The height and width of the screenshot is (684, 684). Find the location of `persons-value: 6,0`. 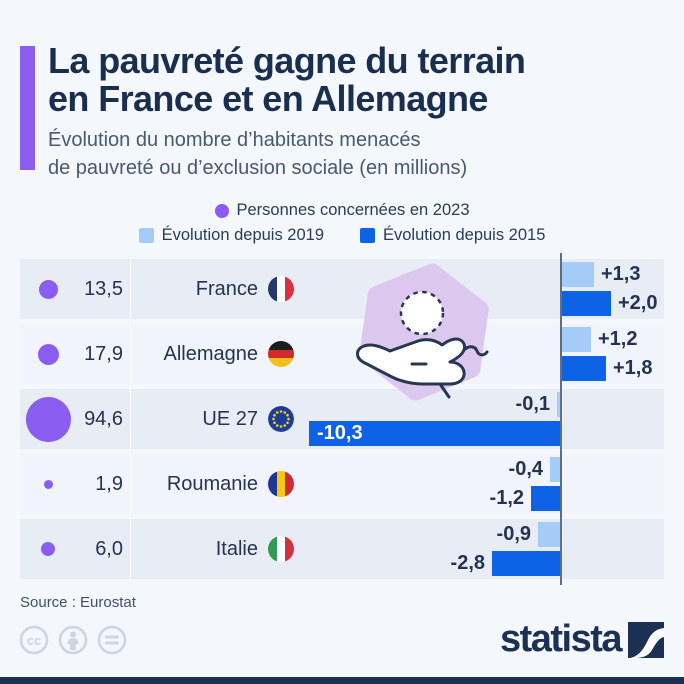

persons-value: 6,0 is located at coordinates (109, 549).